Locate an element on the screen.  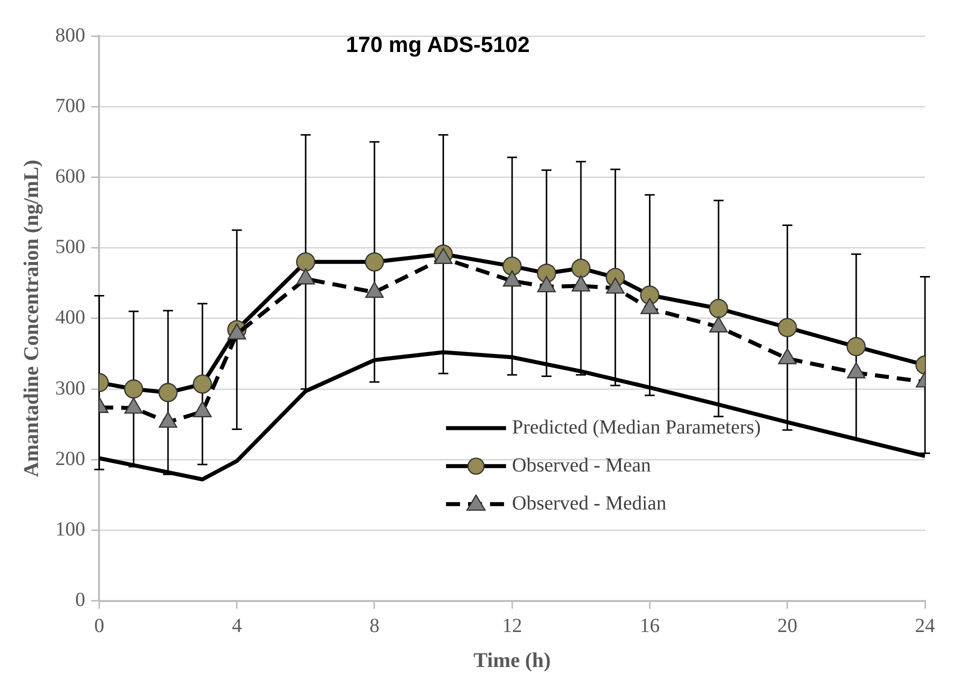
y-tick-label: 300 is located at coordinates (70, 388).